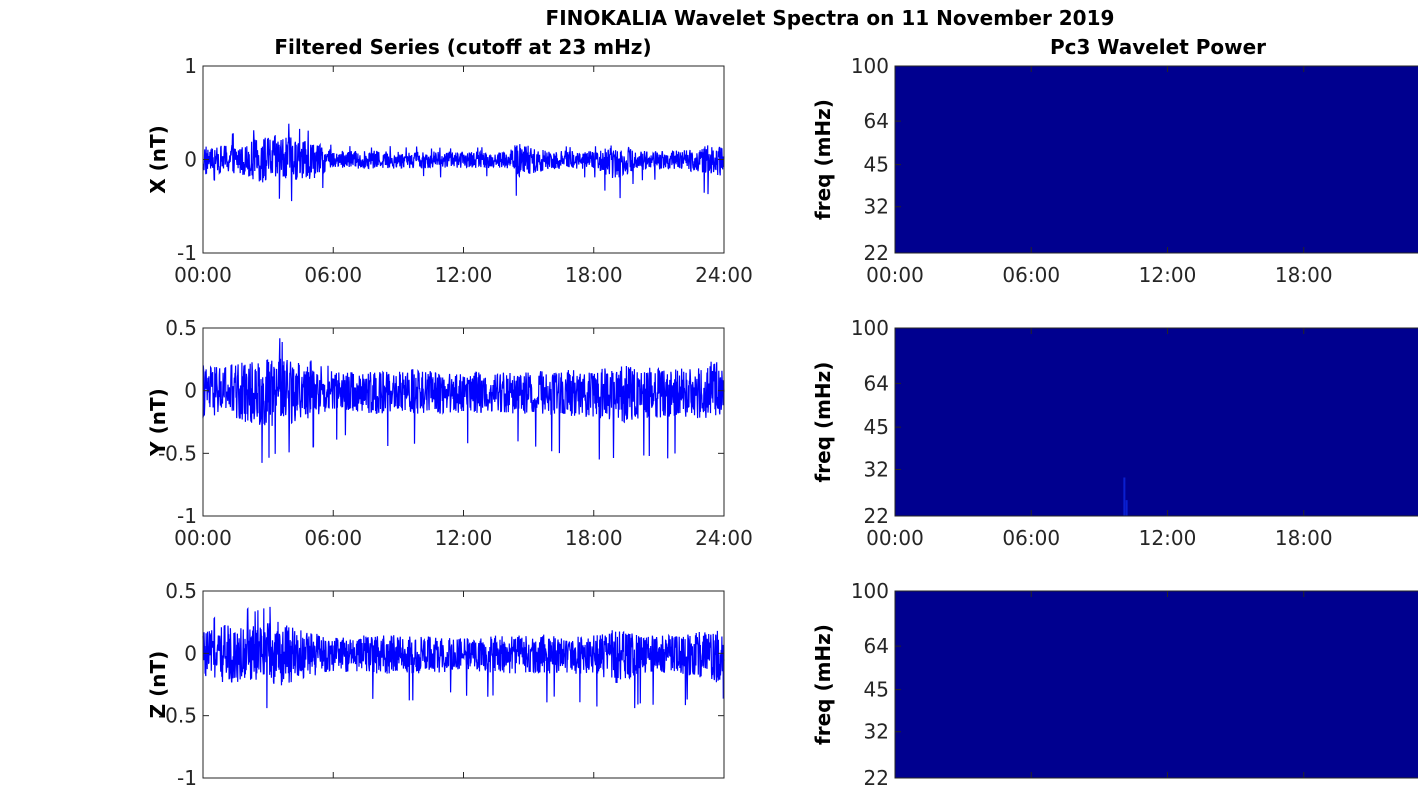  What do you see at coordinates (876, 165) in the screenshot?
I see `wavelet-x-ytick-label: 45` at bounding box center [876, 165].